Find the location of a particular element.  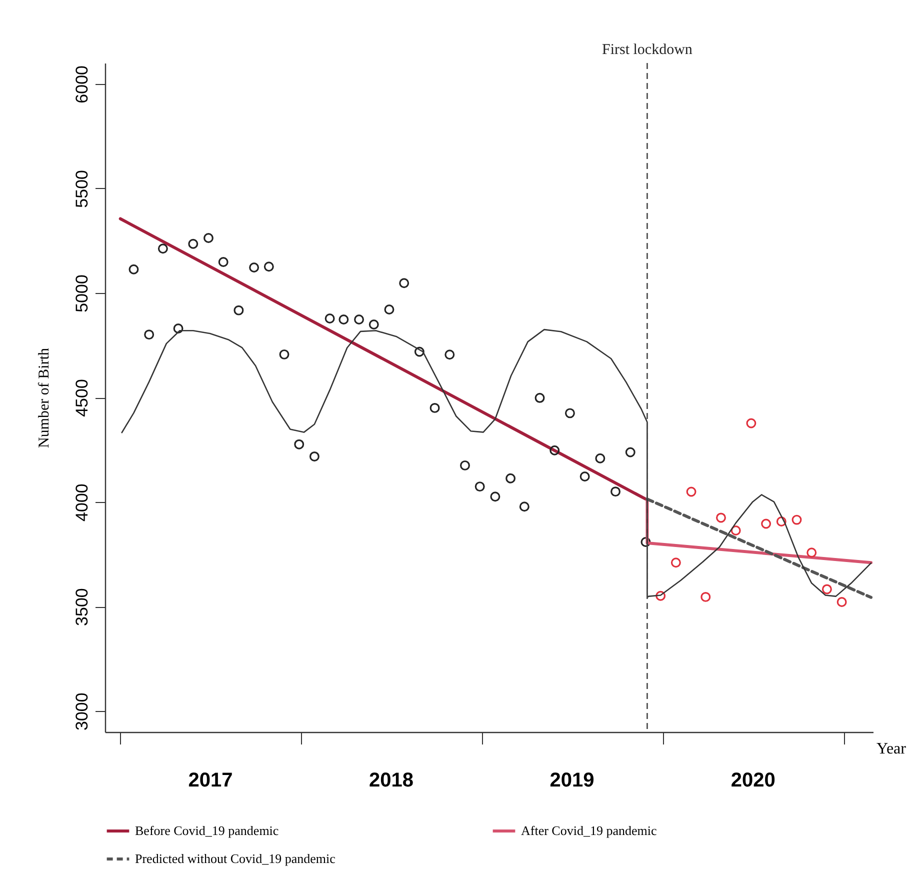

x-tick-label: 2018 is located at coordinates (391, 781).